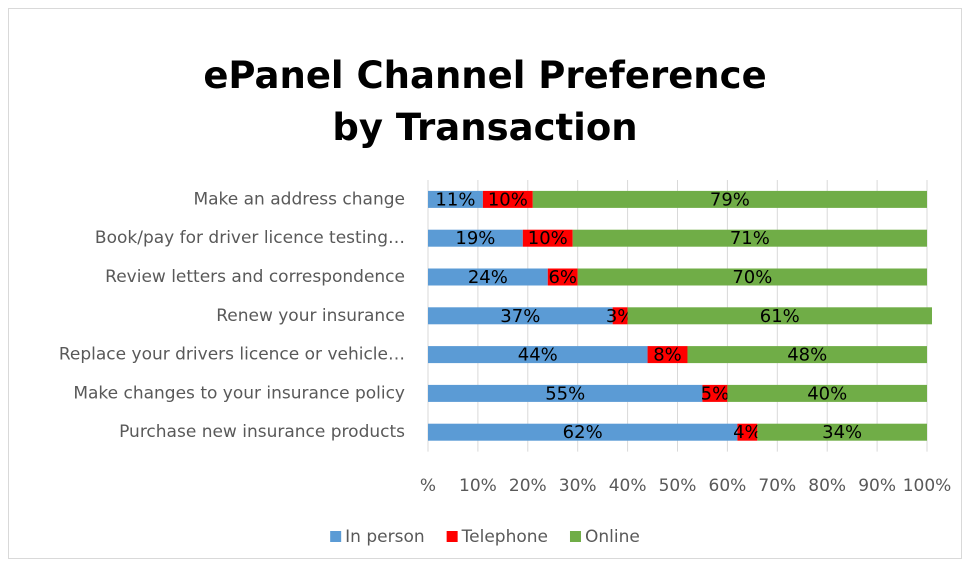  I want to click on data-label: 4%, so click(747, 432).